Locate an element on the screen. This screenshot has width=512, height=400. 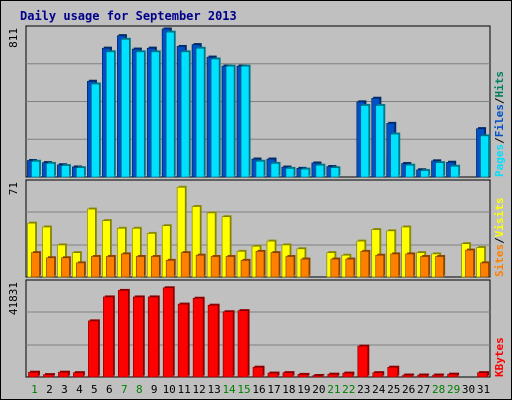
day-label: 27 is located at coordinates (423, 389).